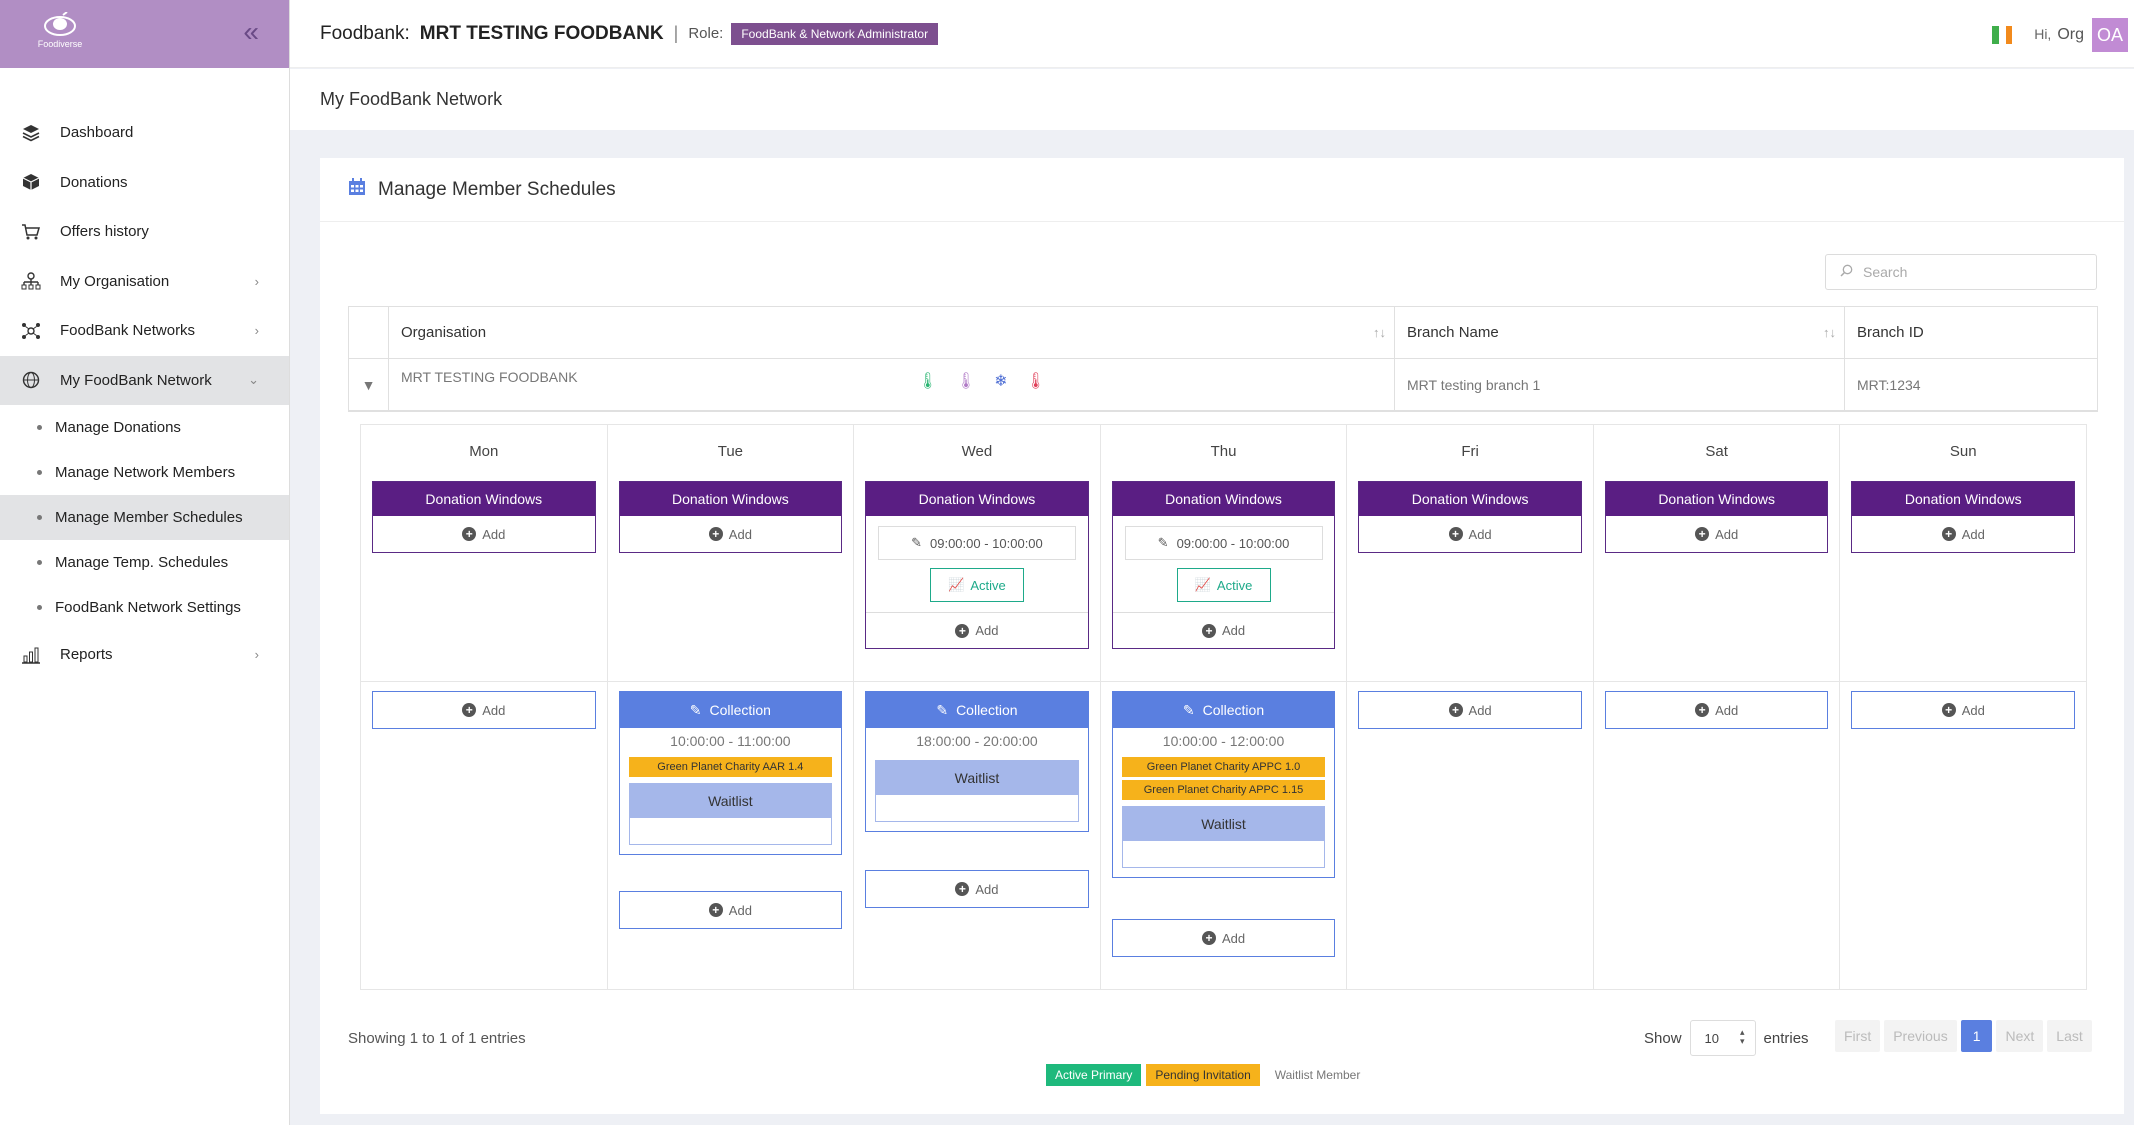 The width and height of the screenshot is (2134, 1125). I want to click on row-action-icons: 🌡 🌡 ❄ 🌡, so click(982, 381).